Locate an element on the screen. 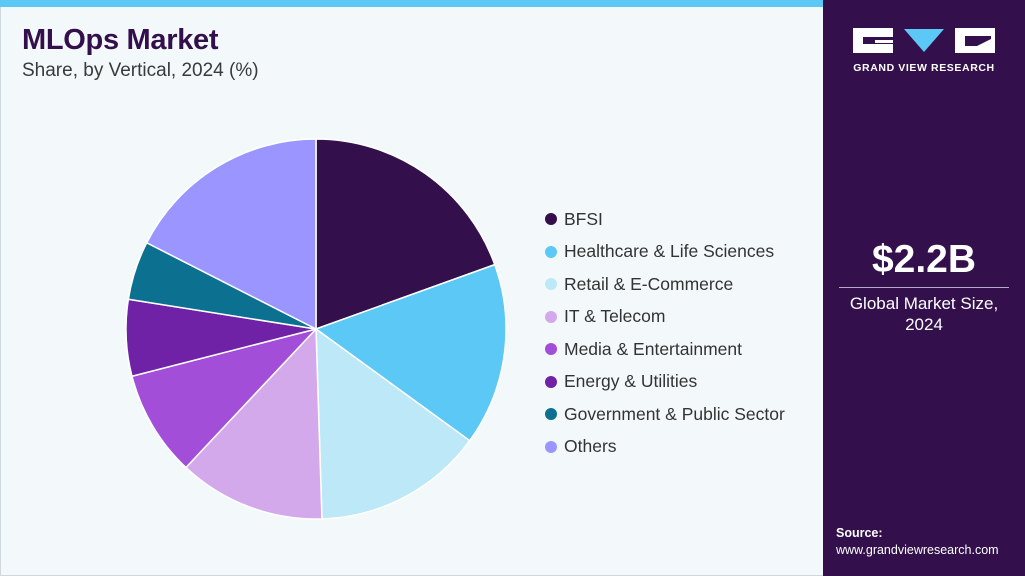 Image resolution: width=1025 pixels, height=576 pixels. legend-item: Healthcare & Life Sciences is located at coordinates (665, 252).